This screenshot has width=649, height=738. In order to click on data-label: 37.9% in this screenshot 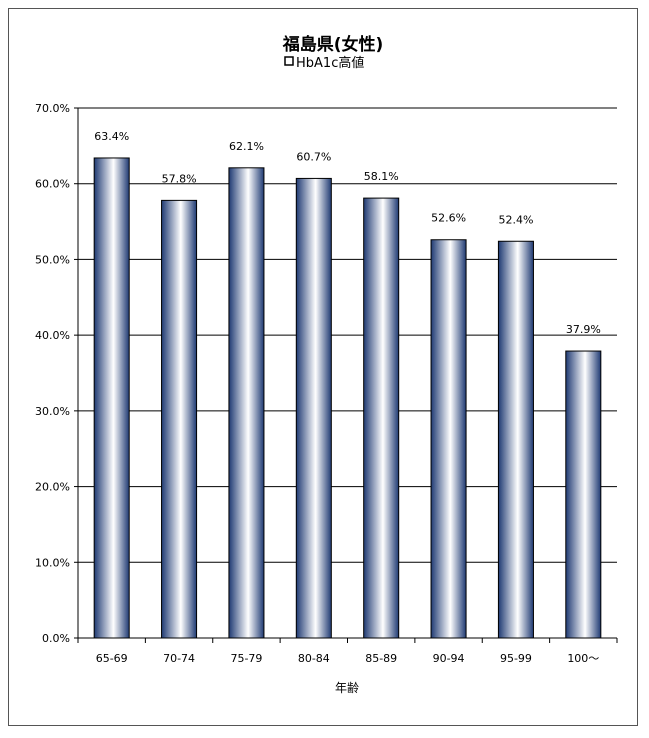, I will do `click(583, 329)`.